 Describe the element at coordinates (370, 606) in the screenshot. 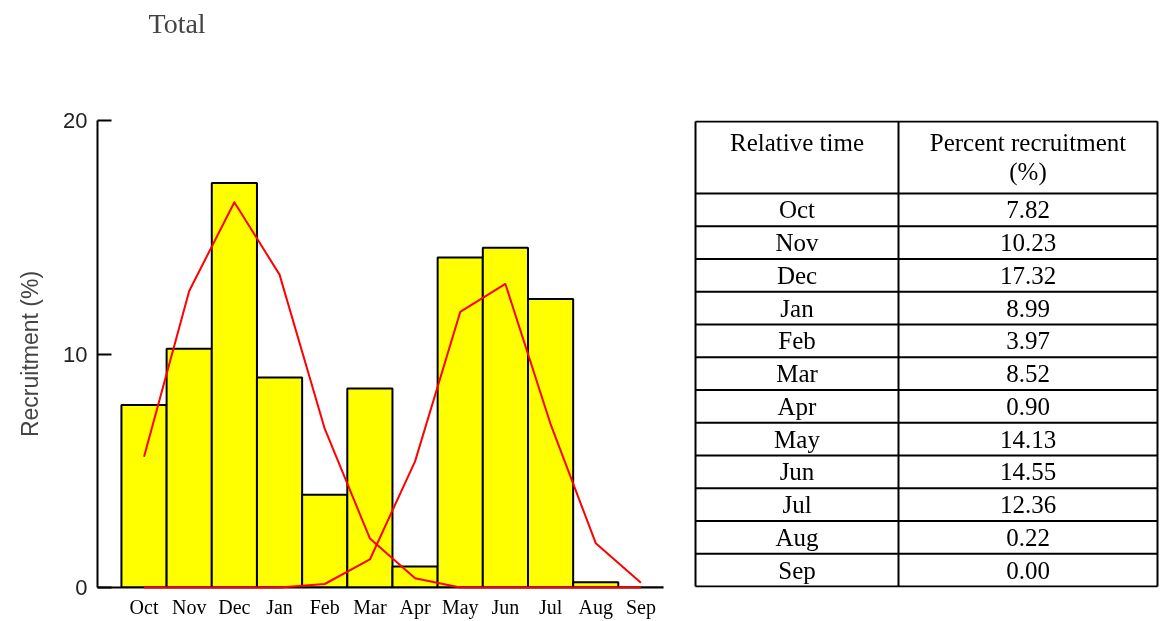

I see `x-tick-label: Mar` at that location.